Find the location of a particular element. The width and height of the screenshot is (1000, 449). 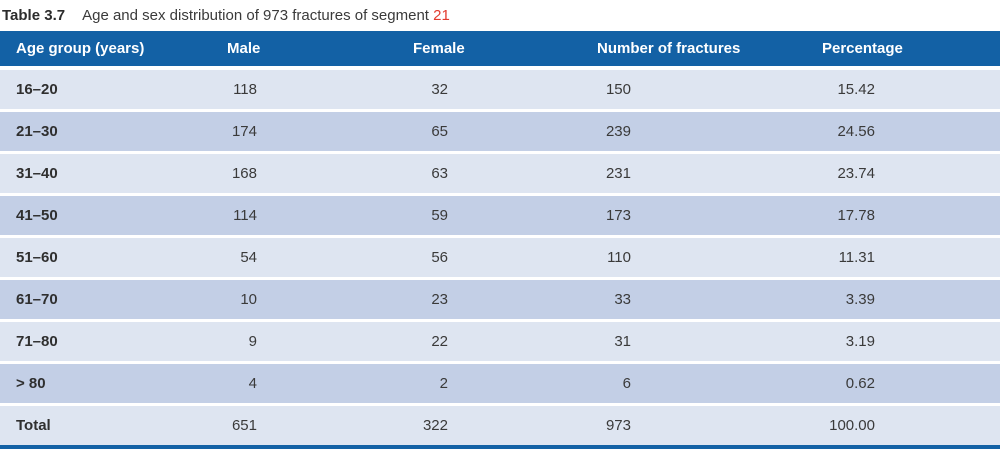

age-group-cell: 51–60 is located at coordinates (37, 257).